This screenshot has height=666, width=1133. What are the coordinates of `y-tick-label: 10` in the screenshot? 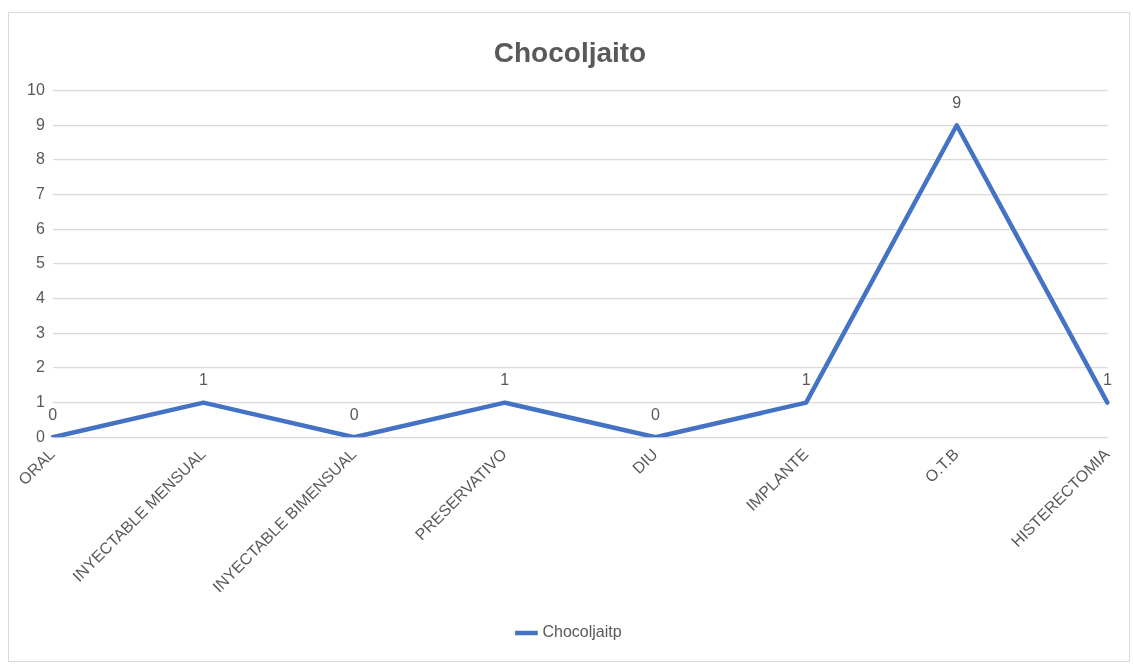 It's located at (36, 90).